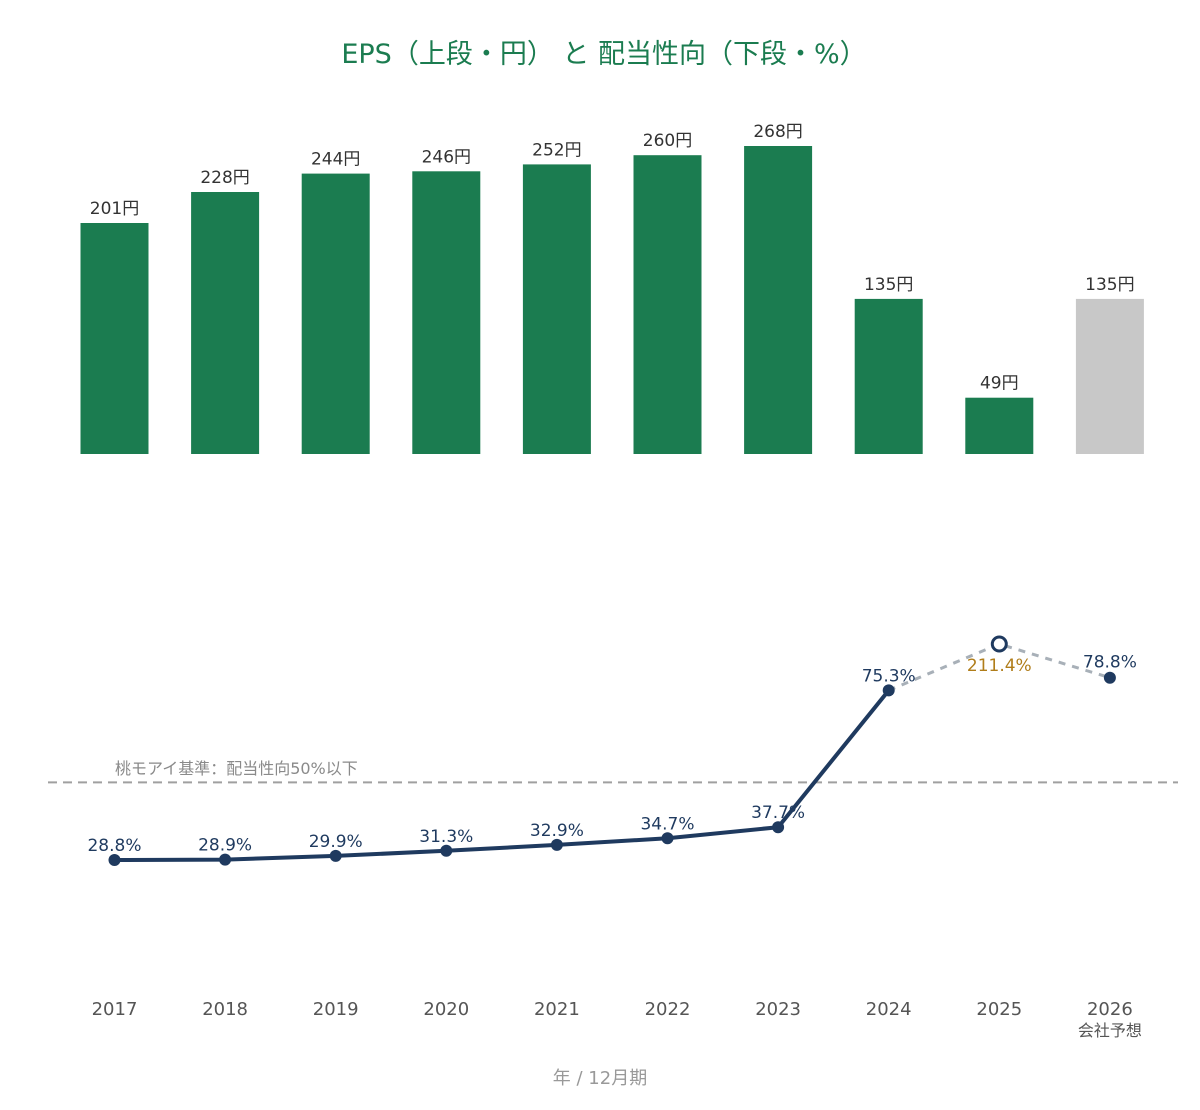 The image size is (1200, 1110). What do you see at coordinates (888, 376) in the screenshot?
I see `eps-bar-2024` at bounding box center [888, 376].